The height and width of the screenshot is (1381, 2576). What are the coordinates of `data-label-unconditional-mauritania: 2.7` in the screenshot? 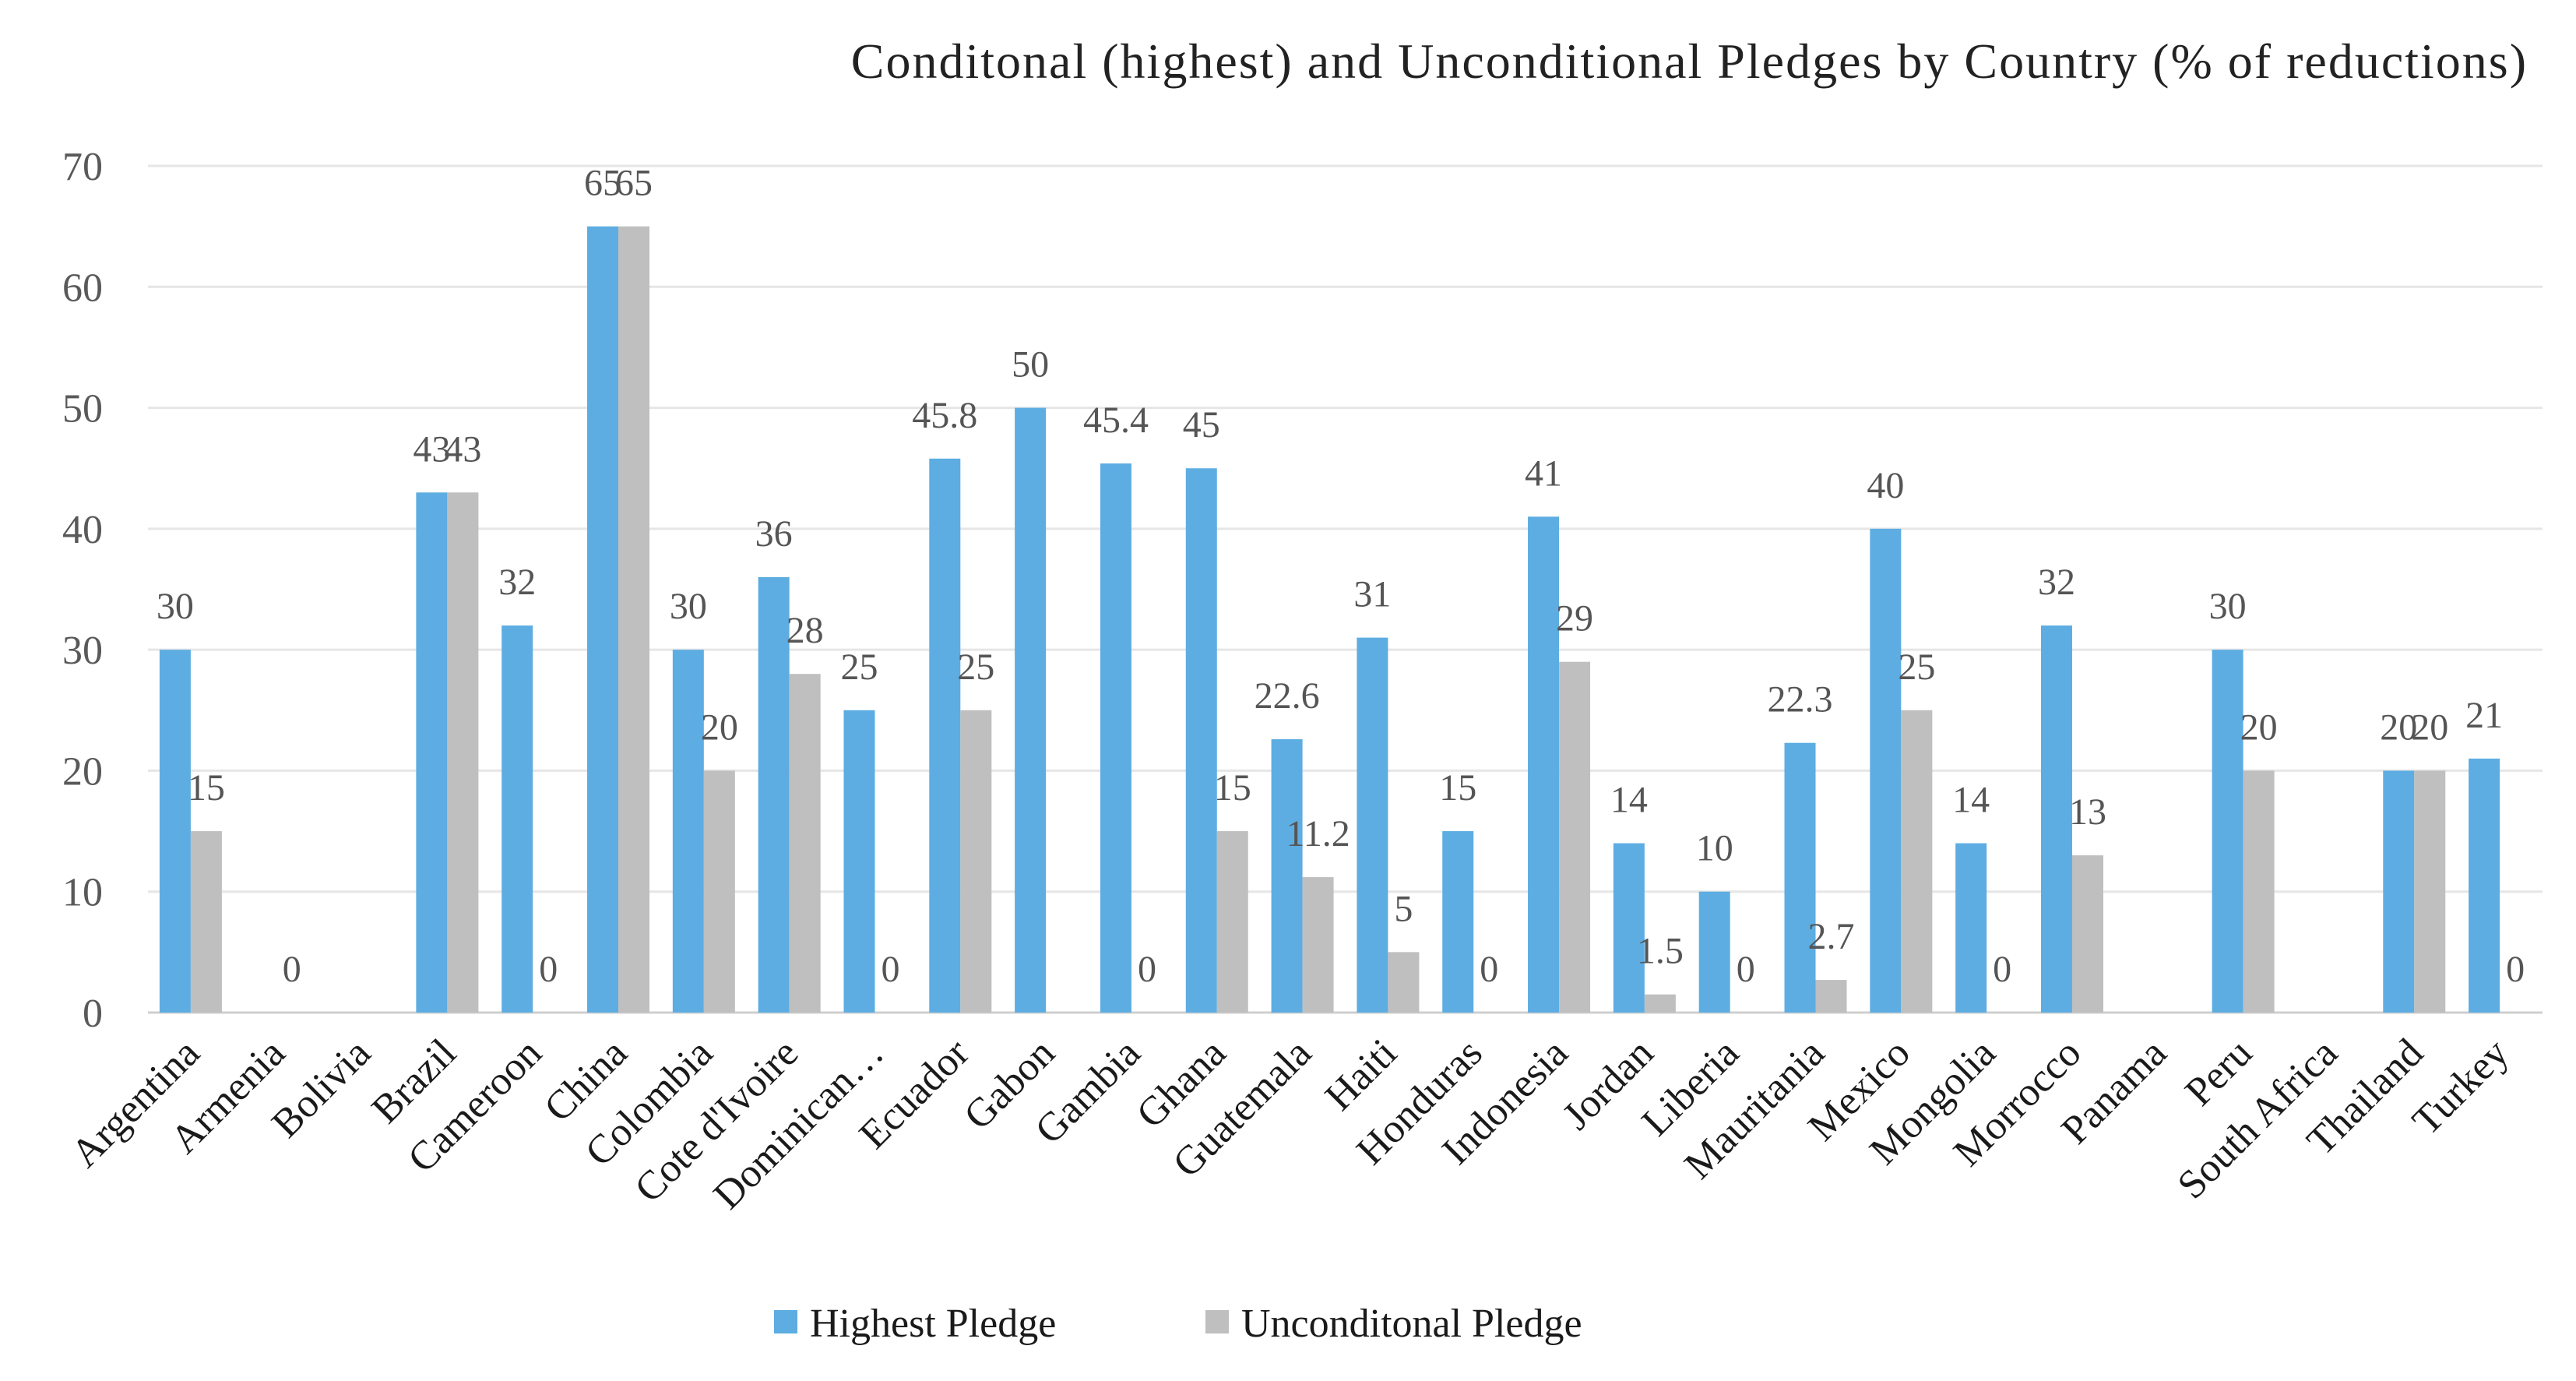 It's located at (1831, 936).